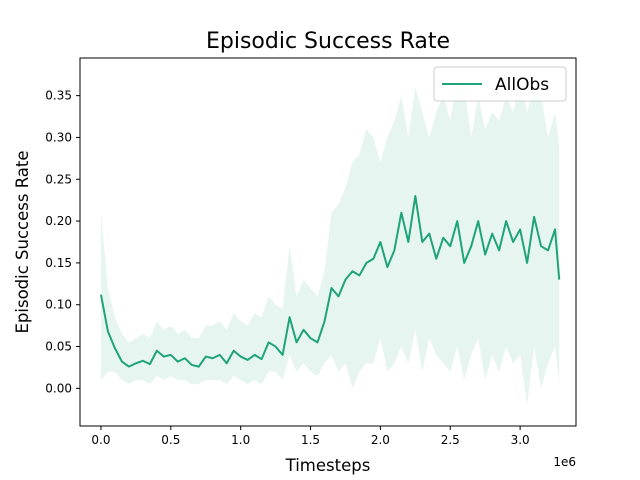  What do you see at coordinates (58, 179) in the screenshot?
I see `y-tick-label: 0.25` at bounding box center [58, 179].